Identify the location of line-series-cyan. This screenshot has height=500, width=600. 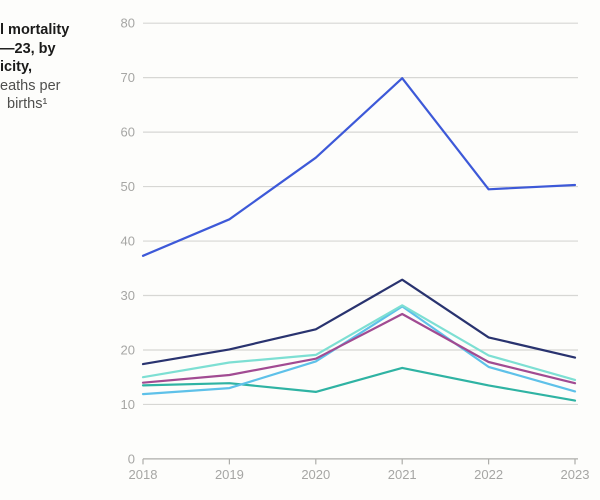
(359, 350).